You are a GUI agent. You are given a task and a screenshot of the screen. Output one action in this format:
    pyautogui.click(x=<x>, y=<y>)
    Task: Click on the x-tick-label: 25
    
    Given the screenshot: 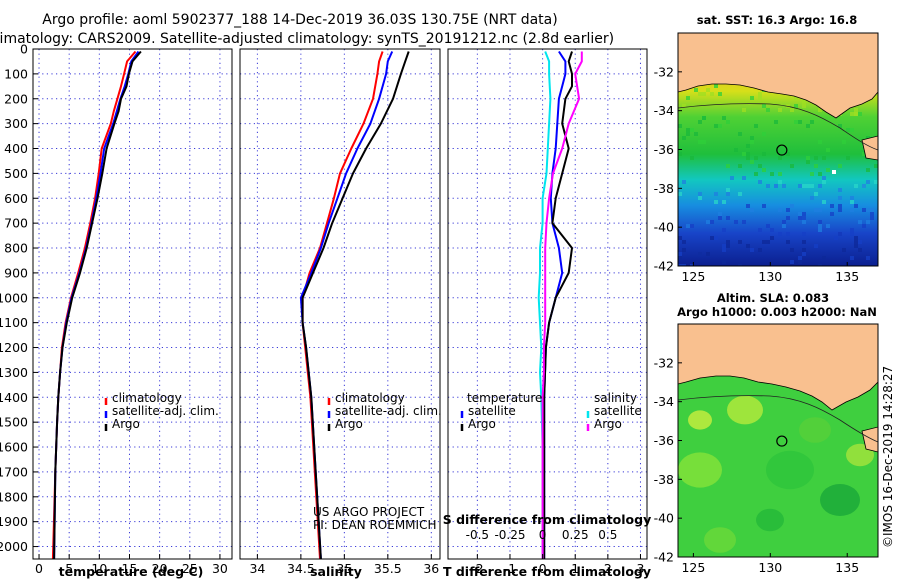 What is the action you would take?
    pyautogui.click(x=190, y=568)
    